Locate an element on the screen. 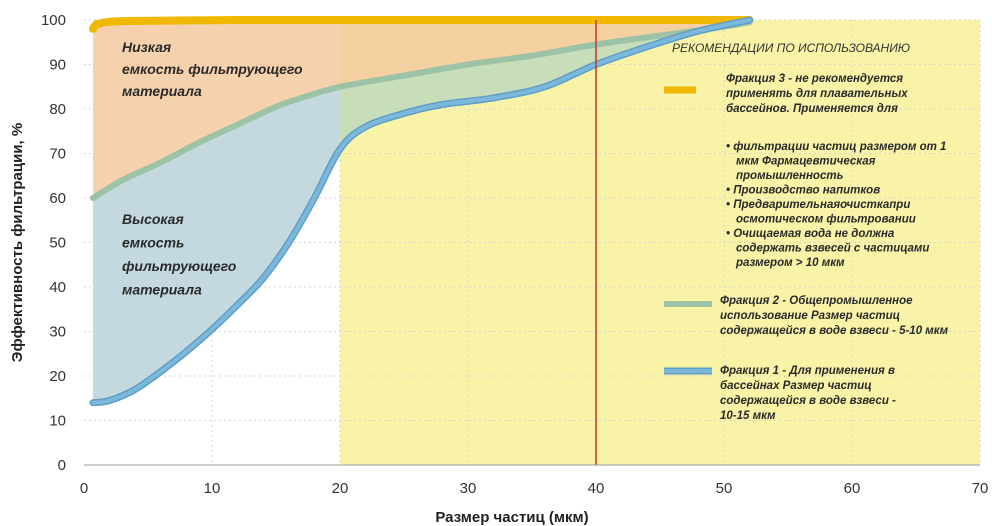 Image resolution: width=992 pixels, height=526 pixels. y-tick-label-10: 10 is located at coordinates (57, 421).